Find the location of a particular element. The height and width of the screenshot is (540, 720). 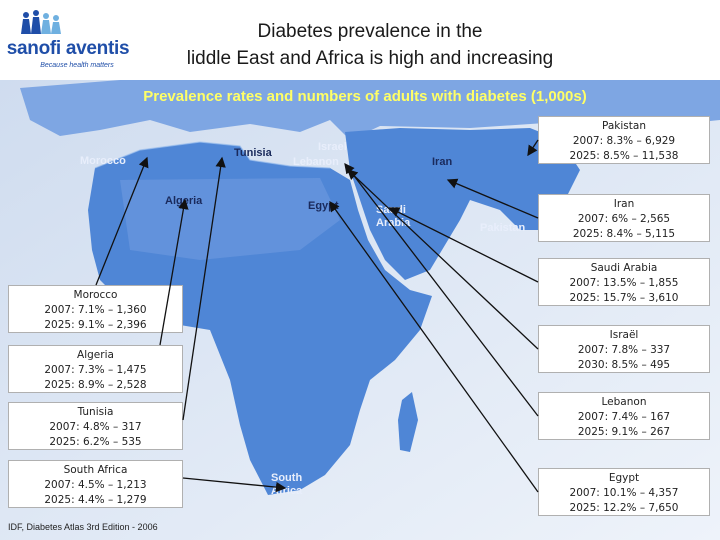

callout-saudi-2025: 2025: 15.7% – 3,610 is located at coordinates (624, 298).